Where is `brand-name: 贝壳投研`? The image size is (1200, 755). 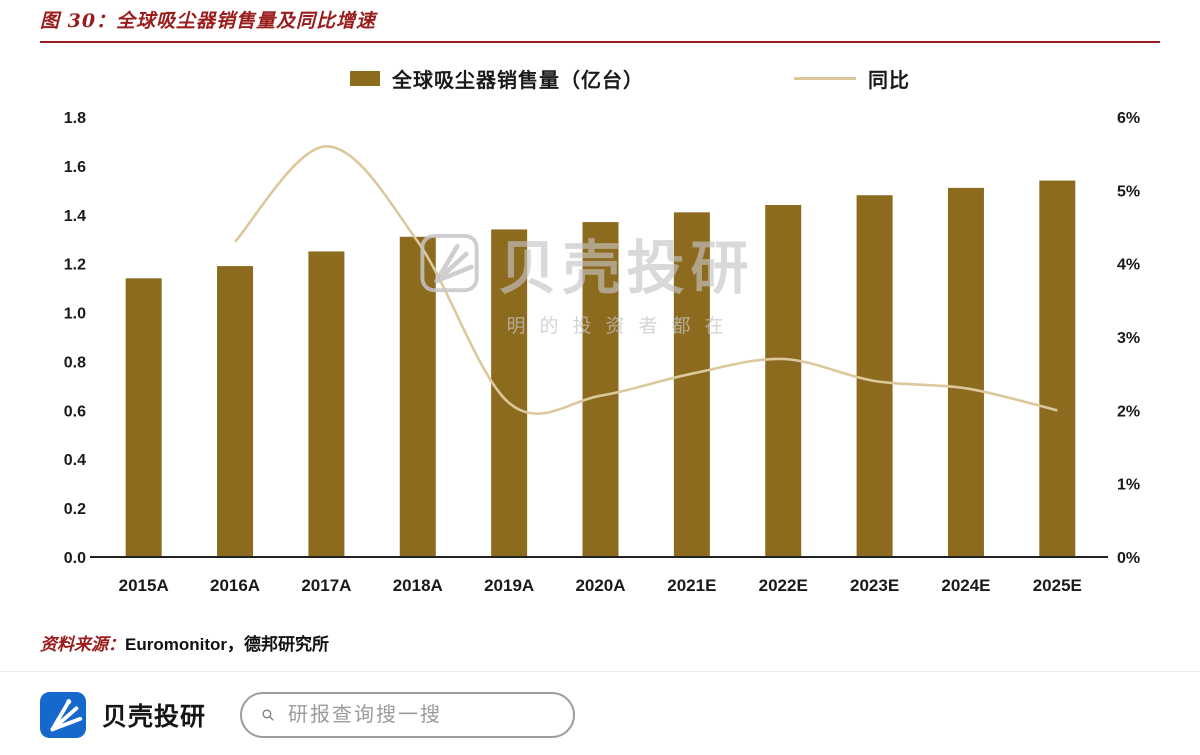 brand-name: 贝壳投研 is located at coordinates (154, 717).